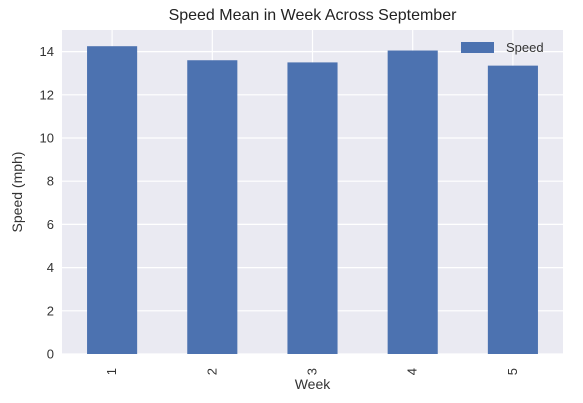  What do you see at coordinates (512, 371) in the screenshot?
I see `x-tick-label: 5` at bounding box center [512, 371].